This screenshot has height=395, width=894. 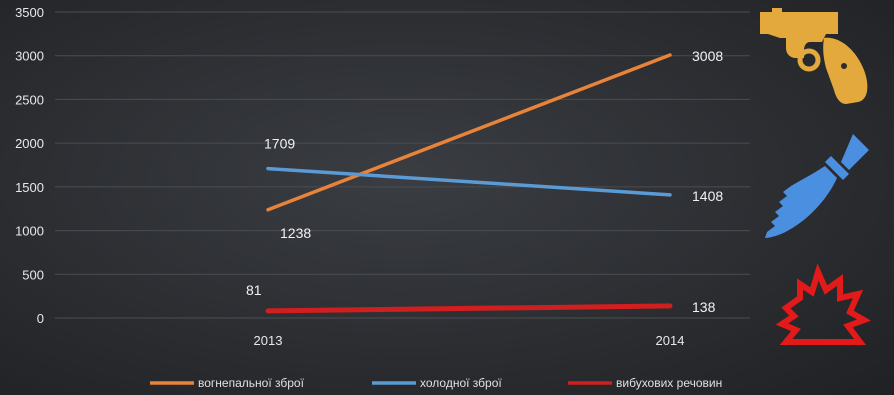 What do you see at coordinates (268, 340) in the screenshot?
I see `x-tick-label: 2013` at bounding box center [268, 340].